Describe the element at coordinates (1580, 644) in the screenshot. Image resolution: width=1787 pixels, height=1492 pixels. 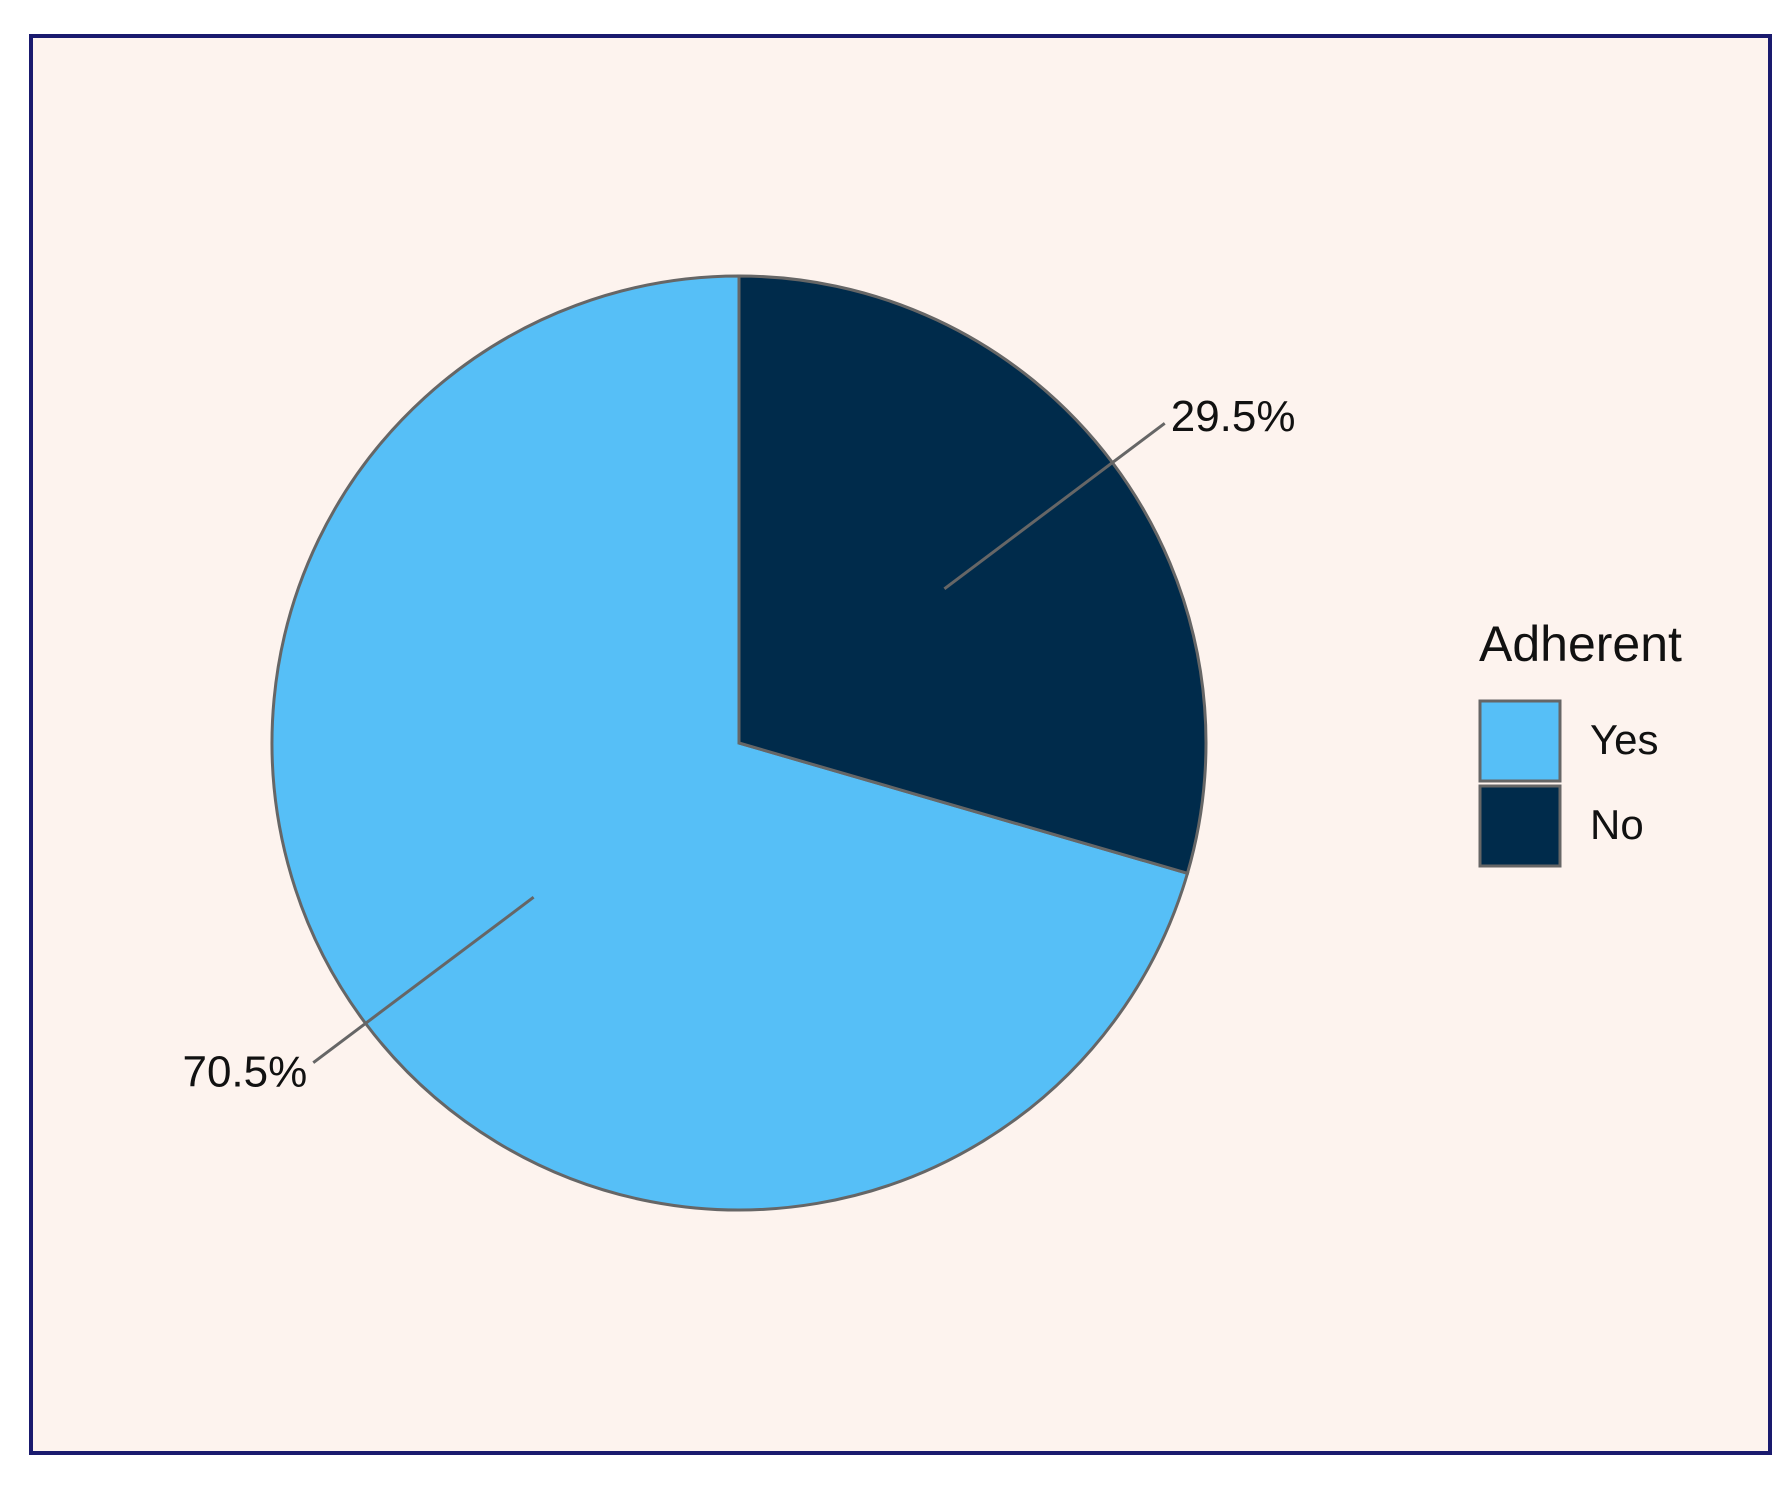
I see `legend-title: Adherent` at that location.